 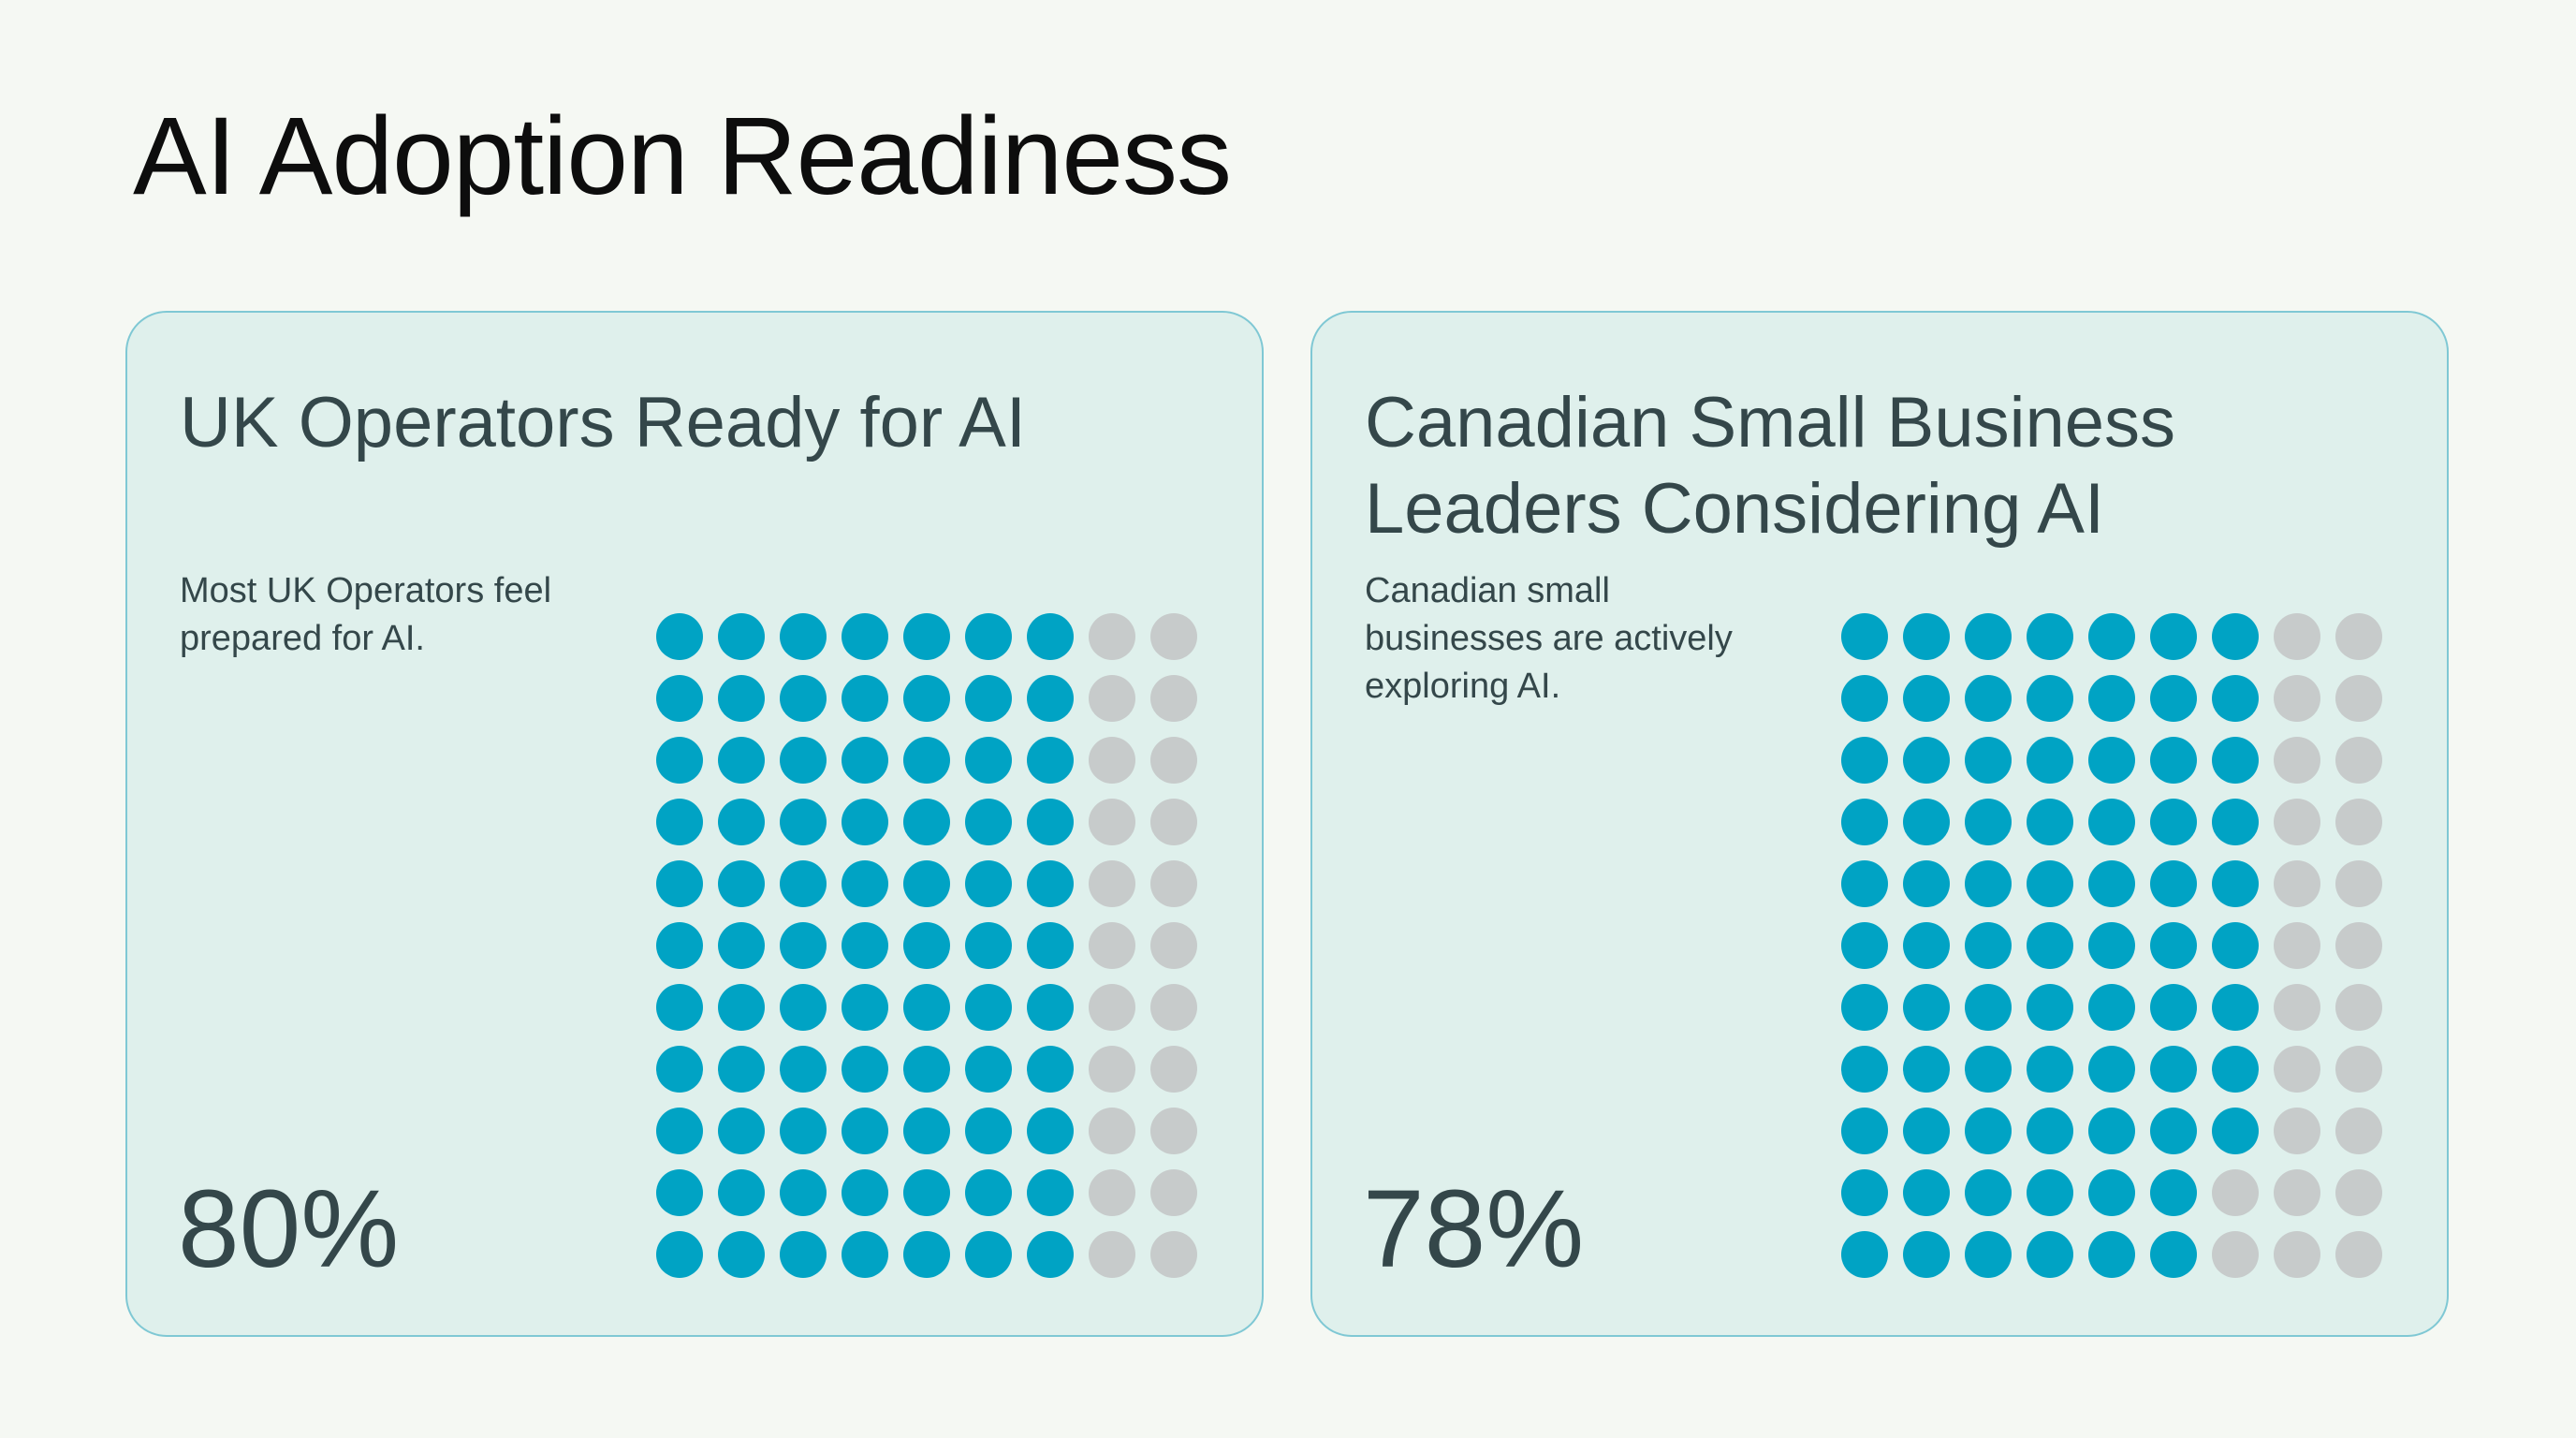 I want to click on page-title: AI Adoption Readiness, so click(x=682, y=156).